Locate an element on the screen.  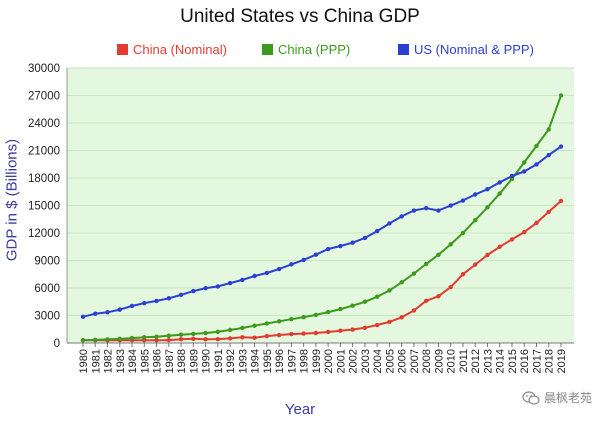
legend-item-china-nominal: China (Nominal) is located at coordinates (172, 49).